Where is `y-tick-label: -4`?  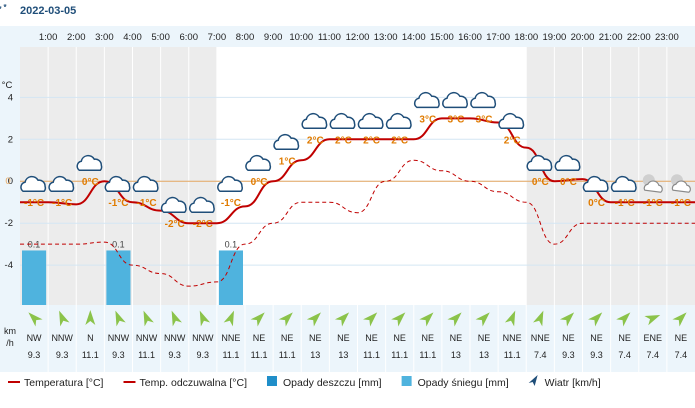
y-tick-label: -4 is located at coordinates (9, 265).